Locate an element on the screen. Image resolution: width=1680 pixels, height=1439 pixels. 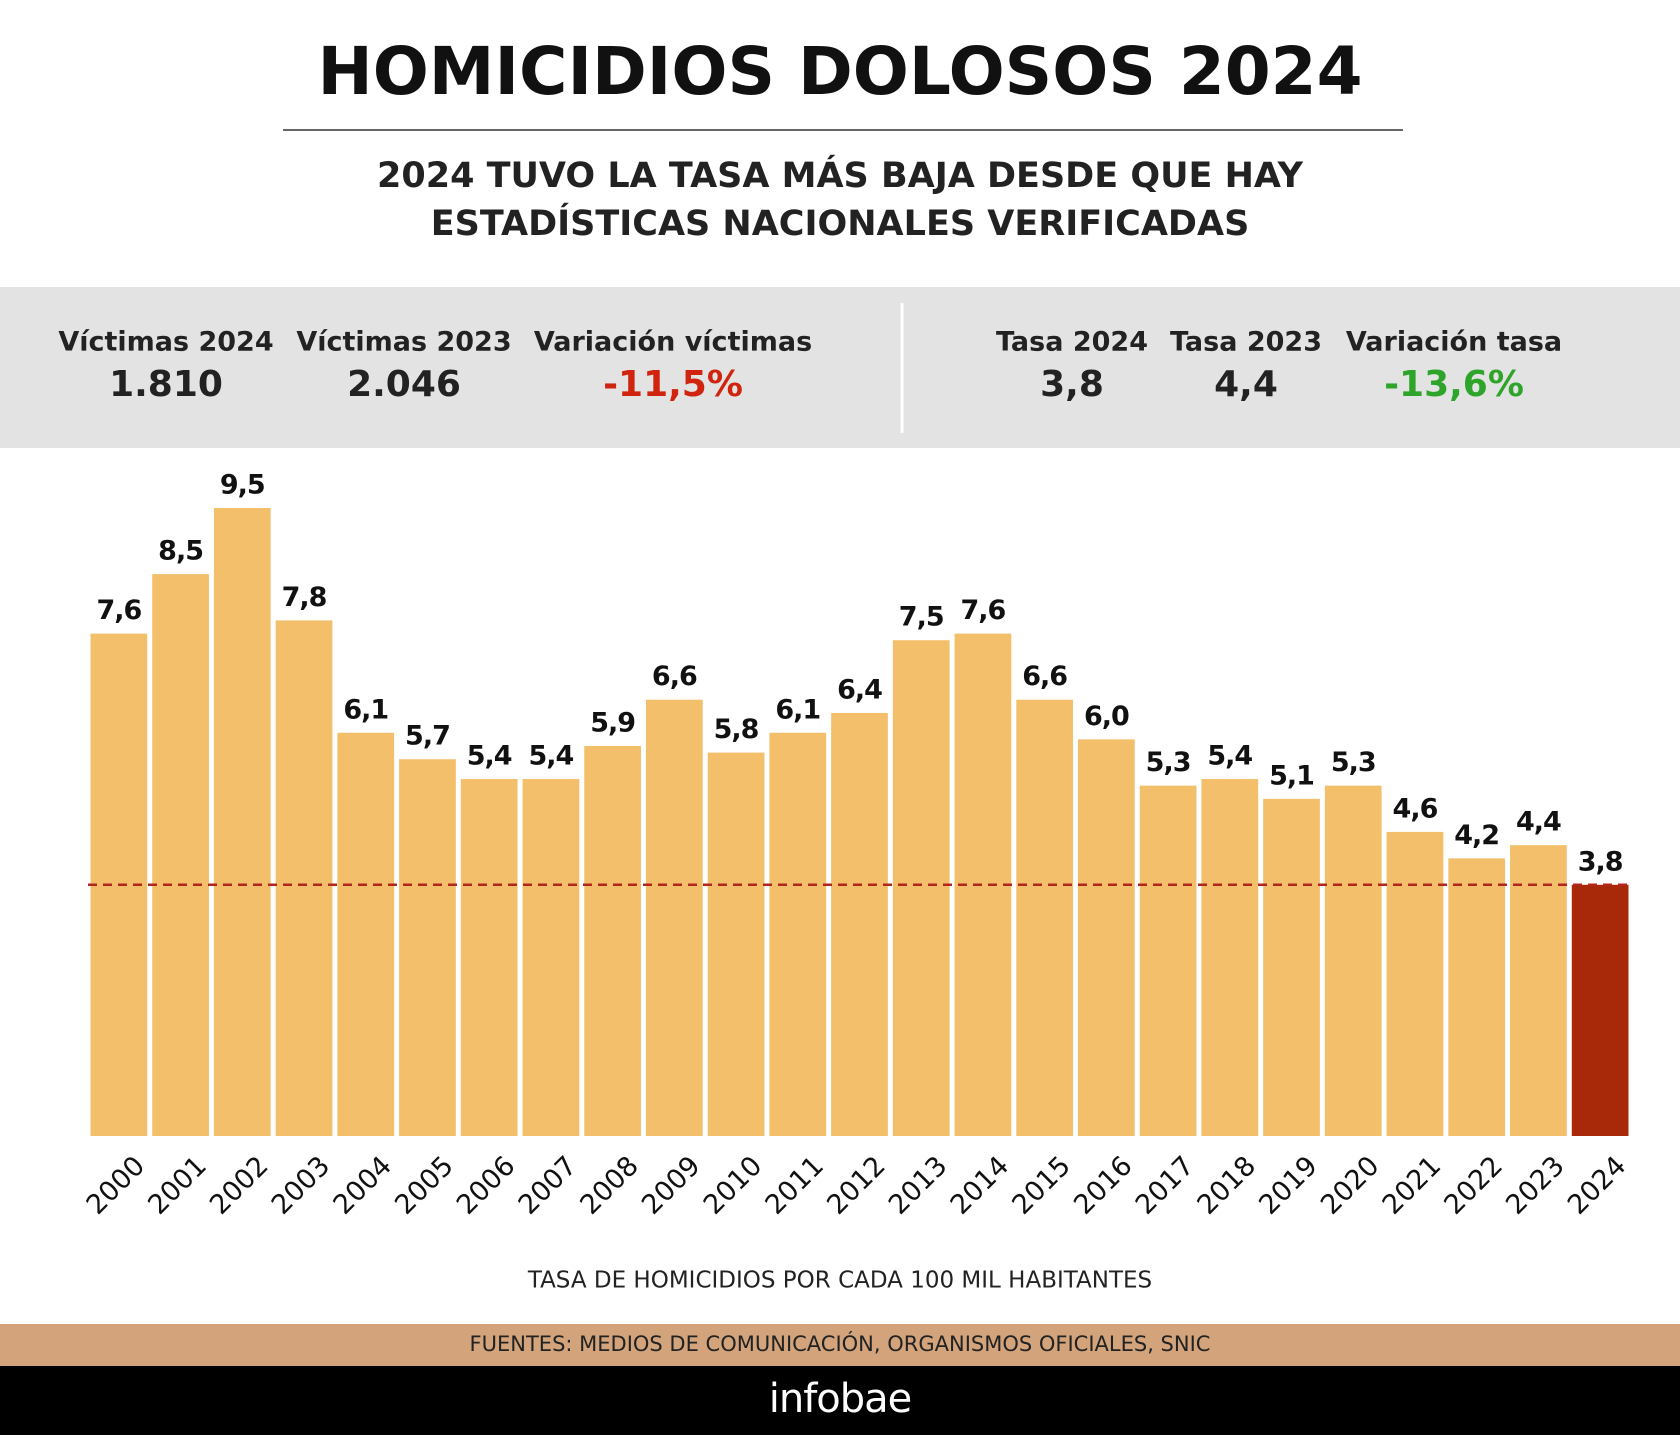
x-tick-label: 2013 is located at coordinates (918, 1185).